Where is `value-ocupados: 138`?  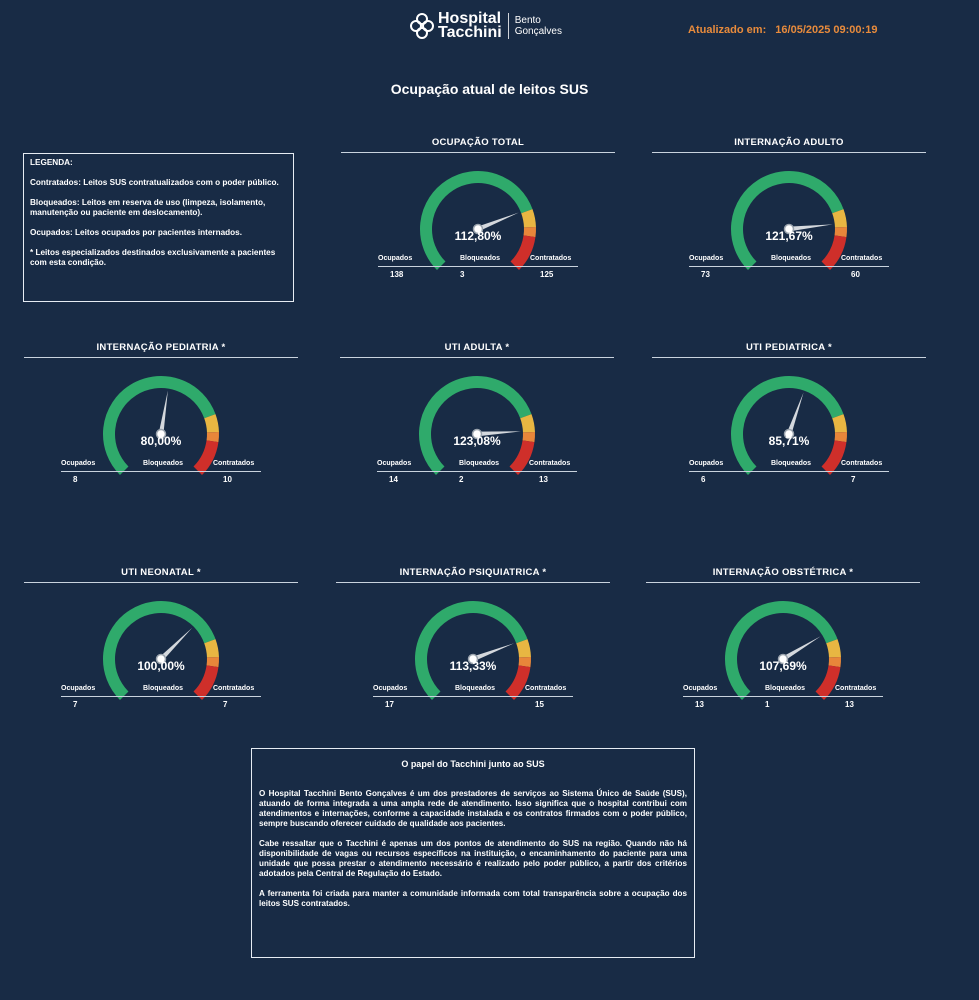
value-ocupados: 138 is located at coordinates (397, 274).